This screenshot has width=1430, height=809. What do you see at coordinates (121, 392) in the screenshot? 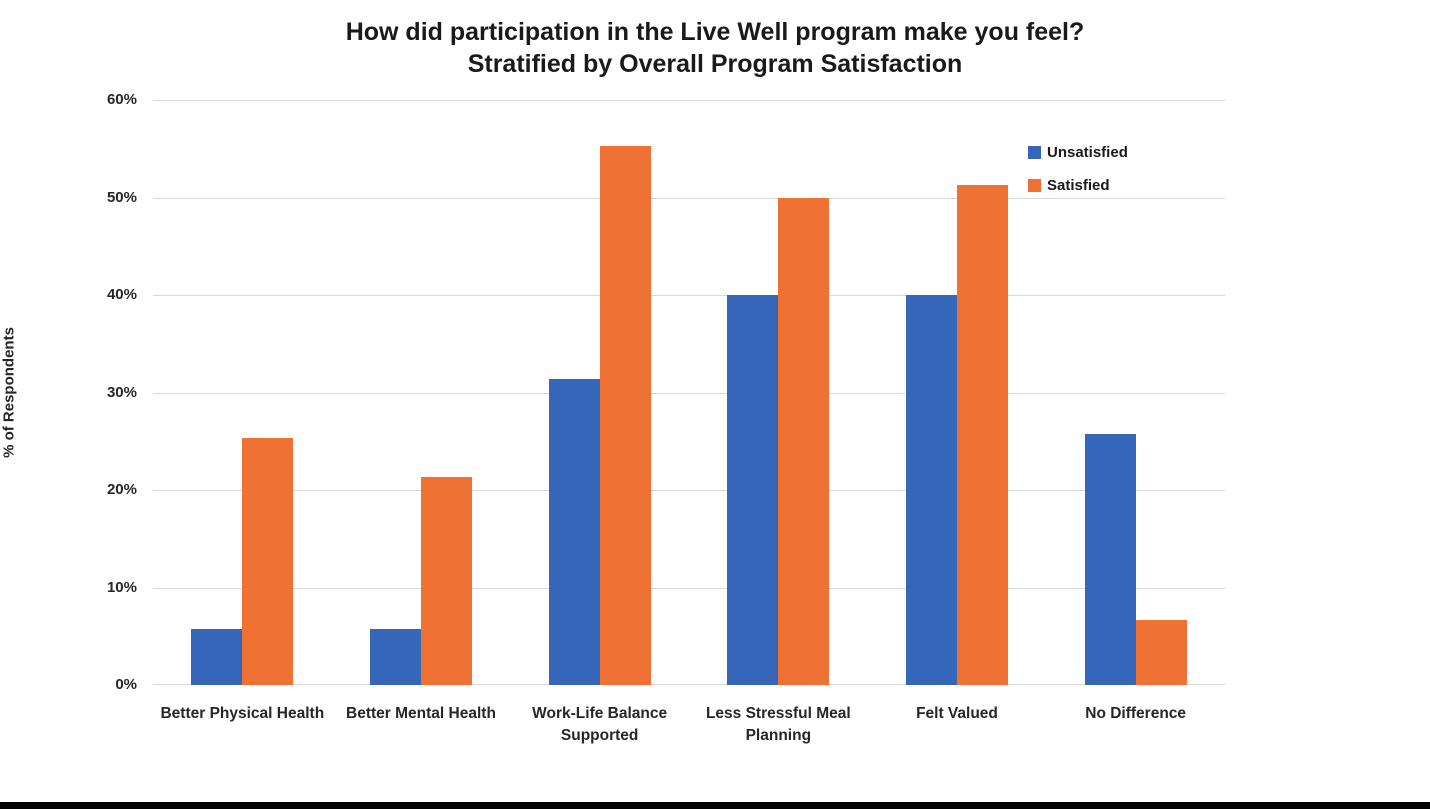
I see `y-tick-label-30: 30%` at bounding box center [121, 392].